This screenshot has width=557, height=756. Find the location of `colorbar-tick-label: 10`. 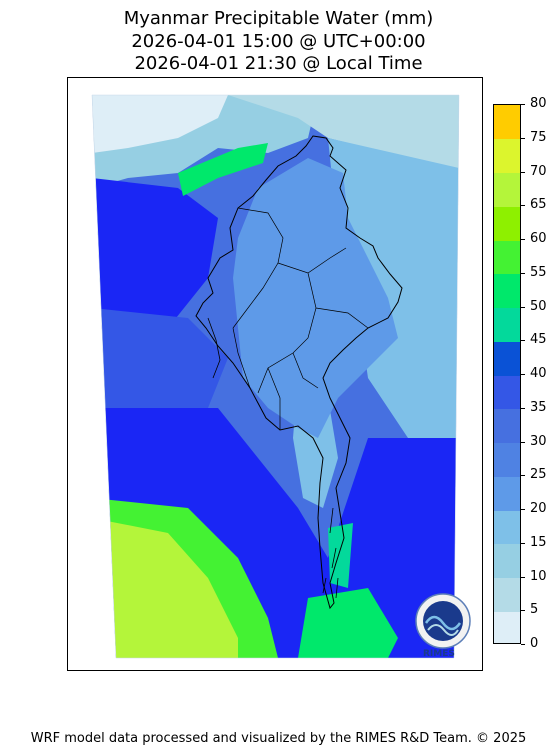

colorbar-tick-label: 10 is located at coordinates (538, 576).